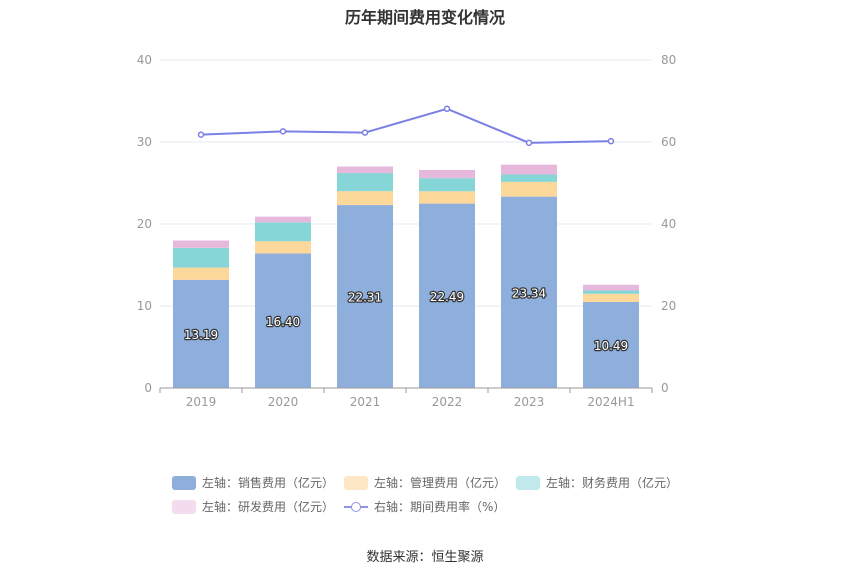  Describe the element at coordinates (440, 483) in the screenshot. I see `legend-label-admin: 左轴：管理费用（亿元）` at that location.